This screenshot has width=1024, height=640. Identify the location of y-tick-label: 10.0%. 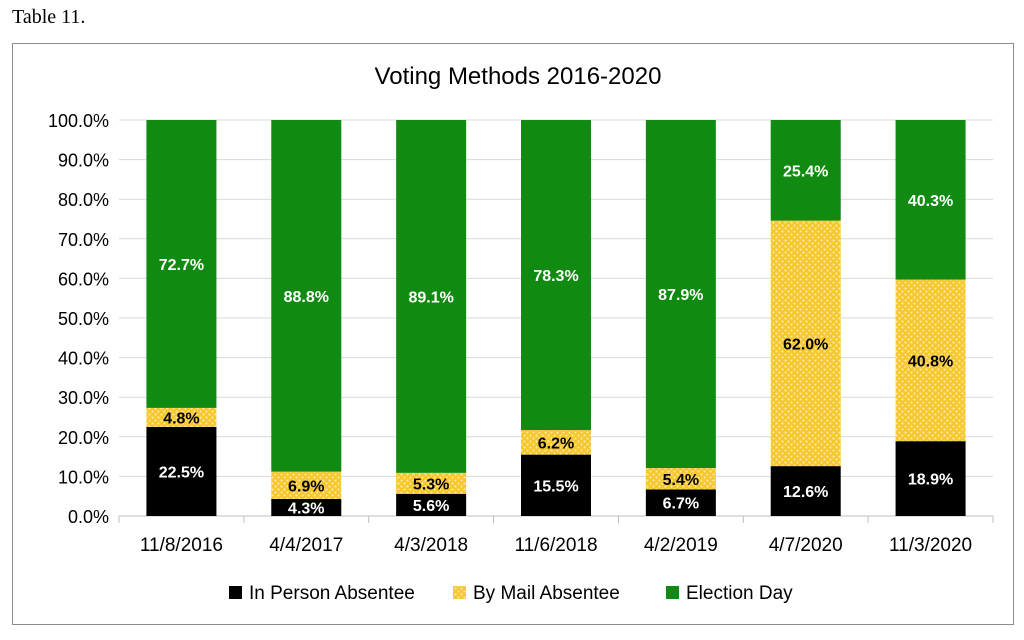
(83, 477).